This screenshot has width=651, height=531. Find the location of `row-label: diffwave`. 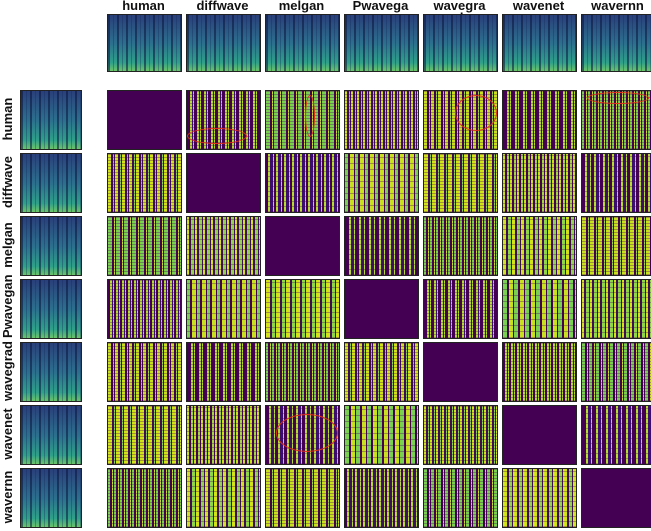

row-label: diffwave is located at coordinates (7, 182).